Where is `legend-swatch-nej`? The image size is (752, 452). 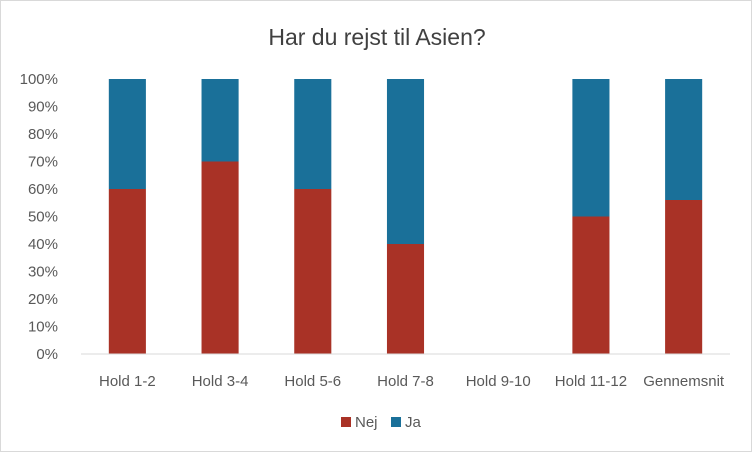 legend-swatch-nej is located at coordinates (346, 422).